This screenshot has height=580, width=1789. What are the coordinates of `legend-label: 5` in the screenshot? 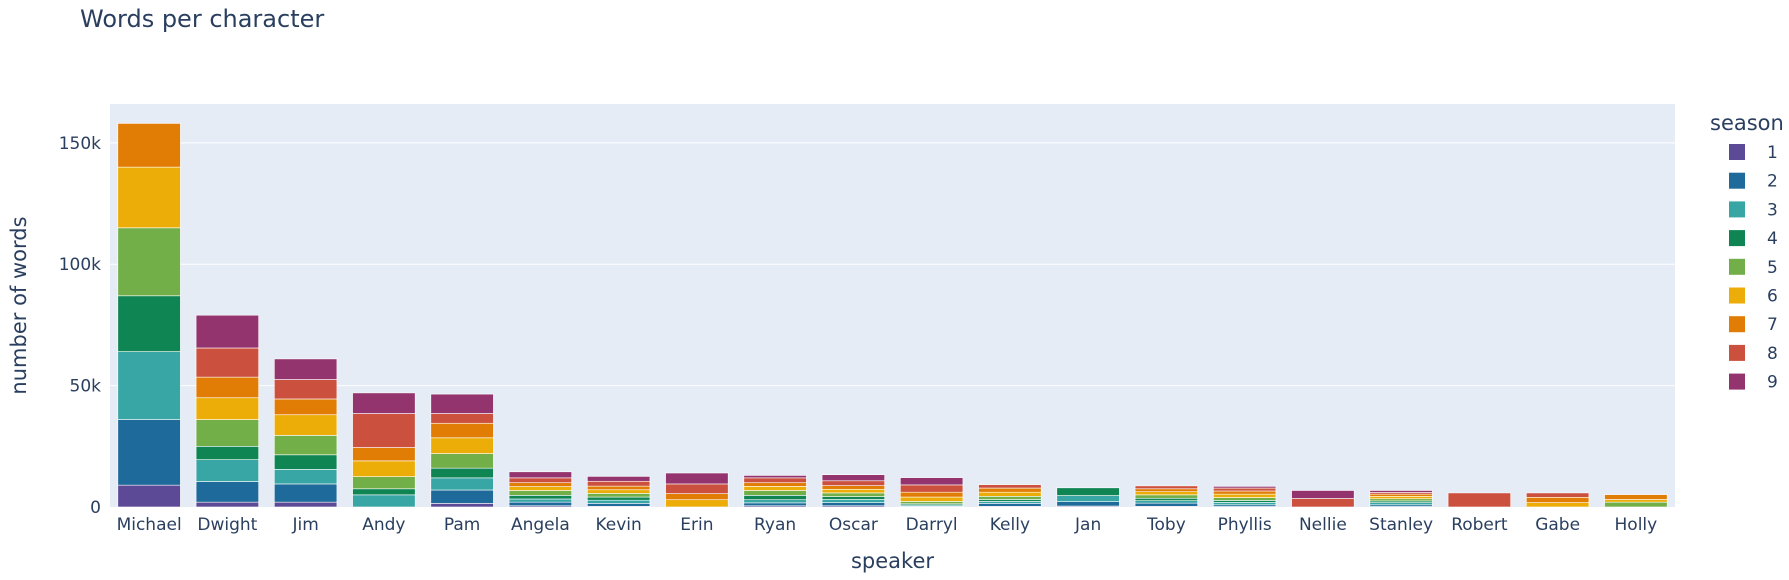 It's located at (1772, 268).